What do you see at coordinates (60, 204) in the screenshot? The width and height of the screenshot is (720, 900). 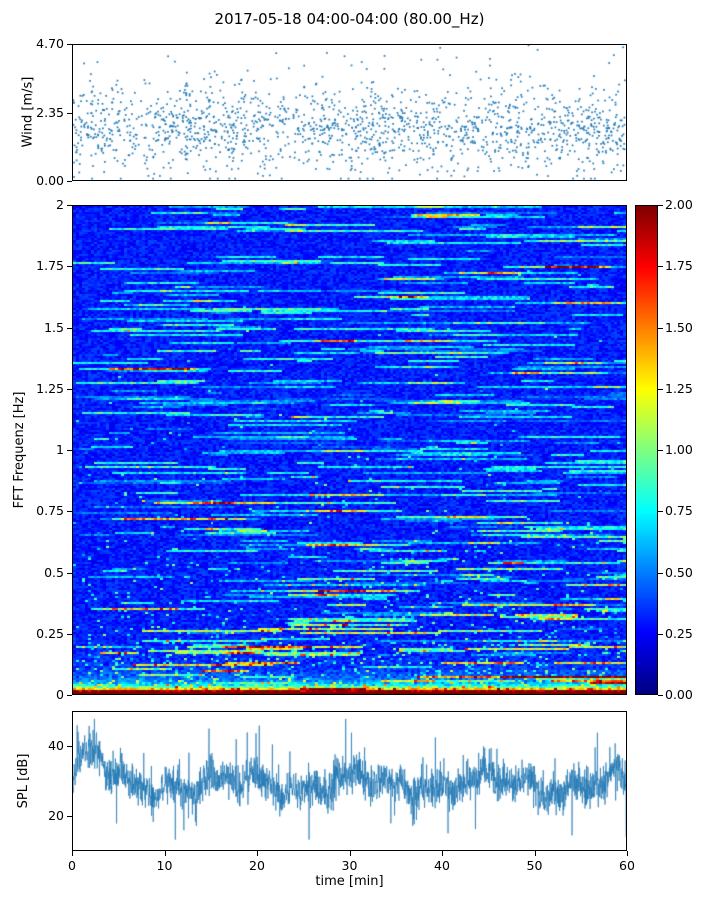 I see `y-tick-label: 2` at bounding box center [60, 204].